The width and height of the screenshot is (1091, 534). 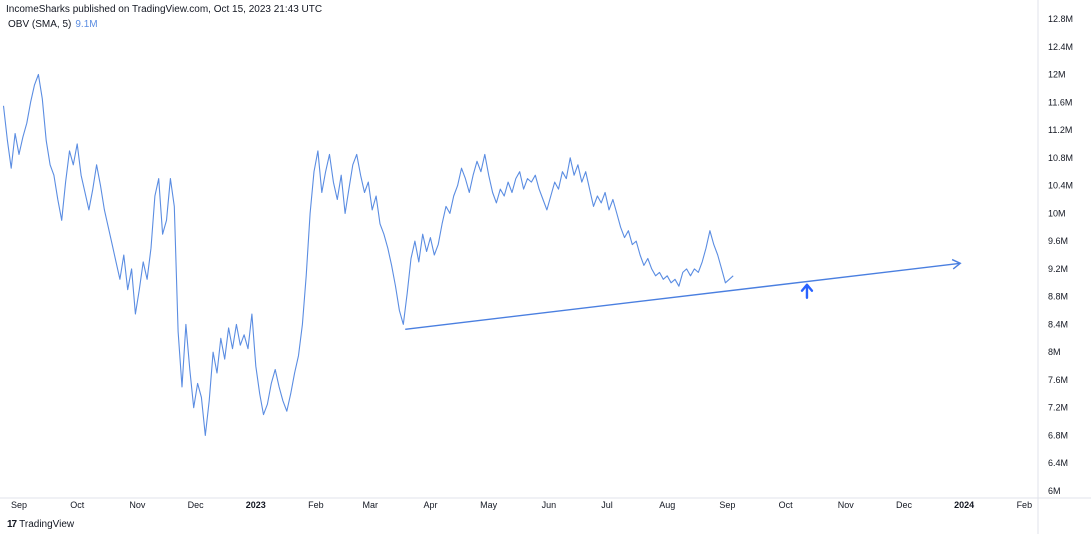 What do you see at coordinates (683, 296) in the screenshot?
I see `trendline` at bounding box center [683, 296].